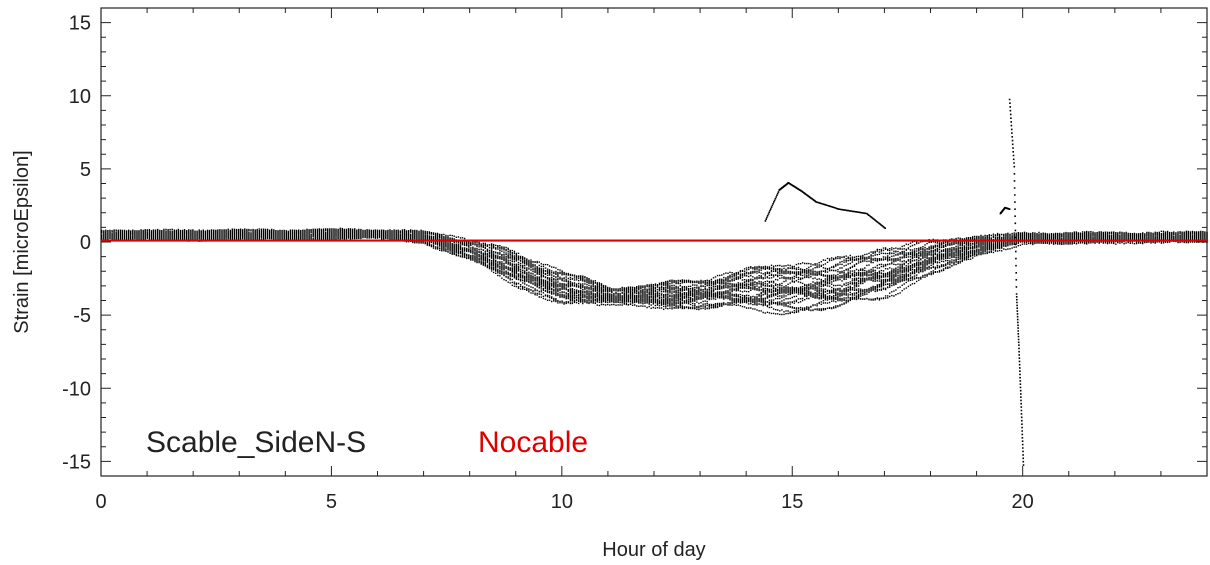 This screenshot has width=1210, height=565. I want to click on y-tick-label: 0, so click(85, 243).